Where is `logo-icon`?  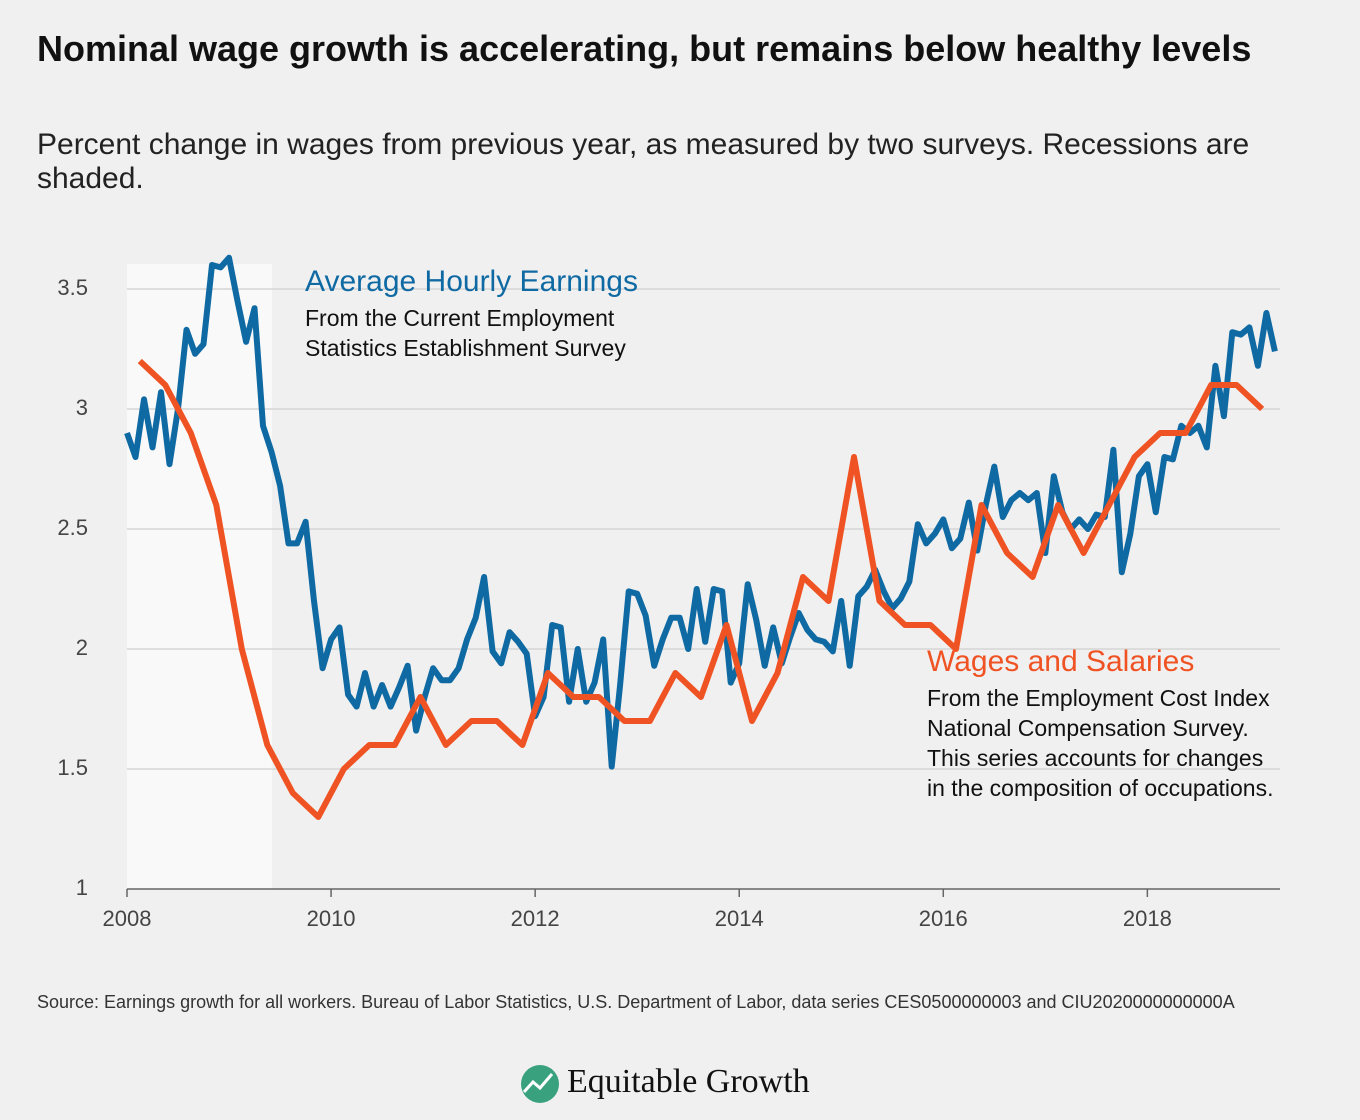 logo-icon is located at coordinates (540, 1084).